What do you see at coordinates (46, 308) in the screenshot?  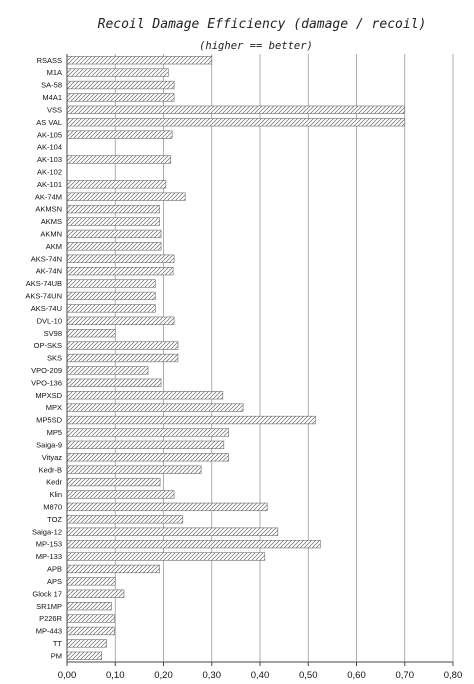 I see `category-label: AKS-74U` at bounding box center [46, 308].